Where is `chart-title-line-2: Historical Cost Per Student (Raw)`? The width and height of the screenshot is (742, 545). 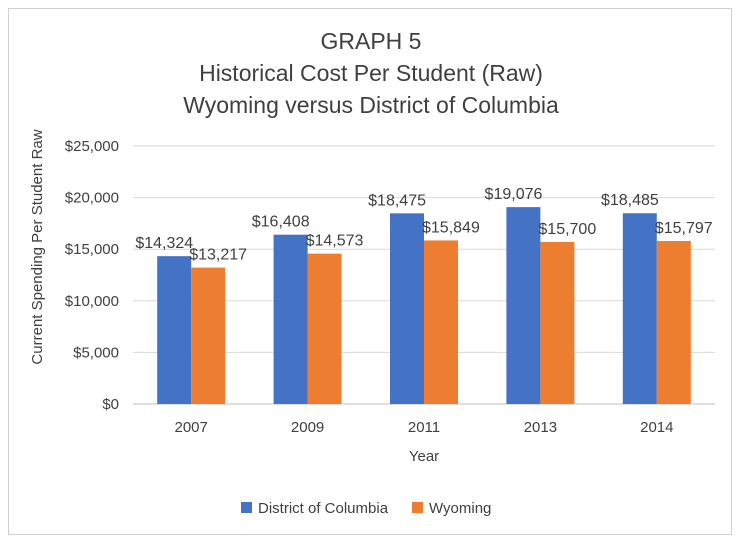 chart-title-line-2: Historical Cost Per Student (Raw) is located at coordinates (371, 73).